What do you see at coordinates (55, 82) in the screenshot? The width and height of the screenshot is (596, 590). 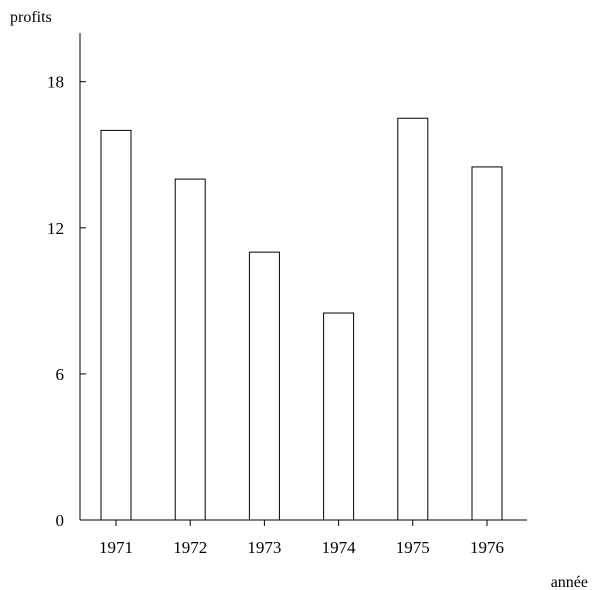 I see `y-tick-label: 18` at bounding box center [55, 82].